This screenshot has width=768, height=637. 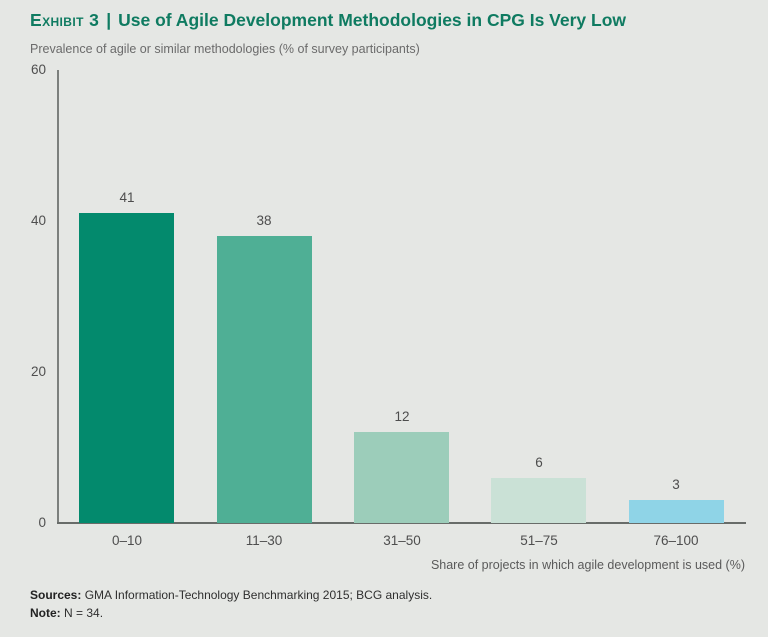 What do you see at coordinates (65, 20) in the screenshot?
I see `exhibit-number-label: Exhibit 3` at bounding box center [65, 20].